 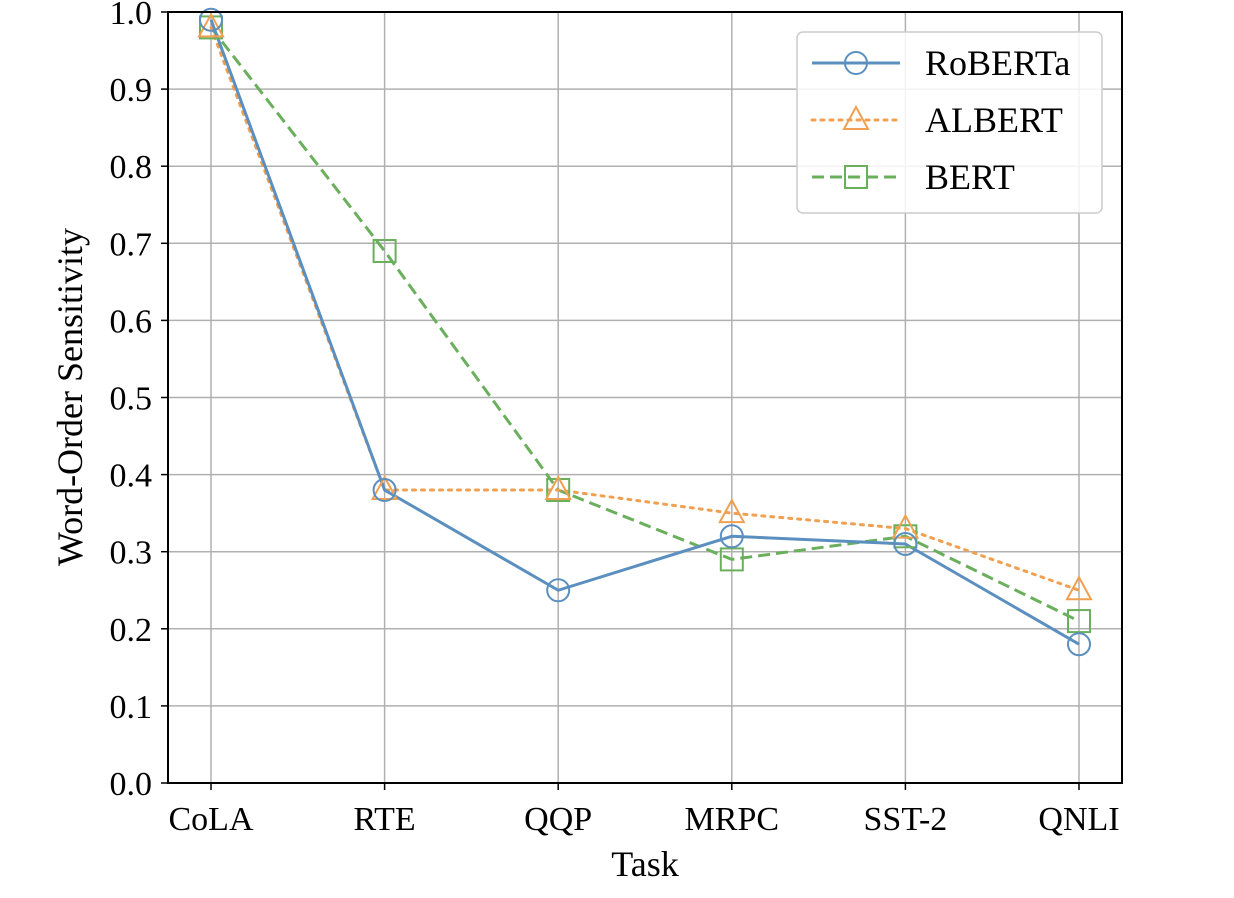 I want to click on legend-box, so click(x=949, y=122).